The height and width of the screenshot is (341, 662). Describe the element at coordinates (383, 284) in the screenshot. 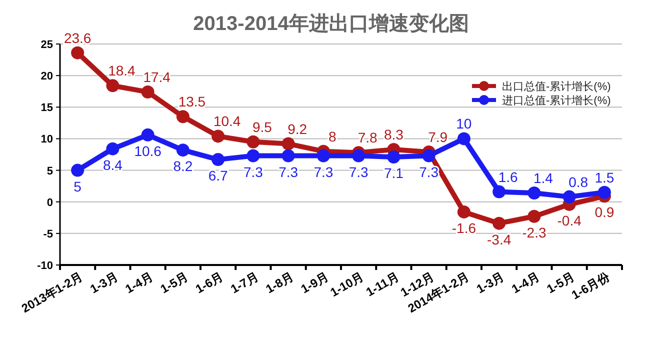

I see `x-tick-label: 1-11月` at that location.